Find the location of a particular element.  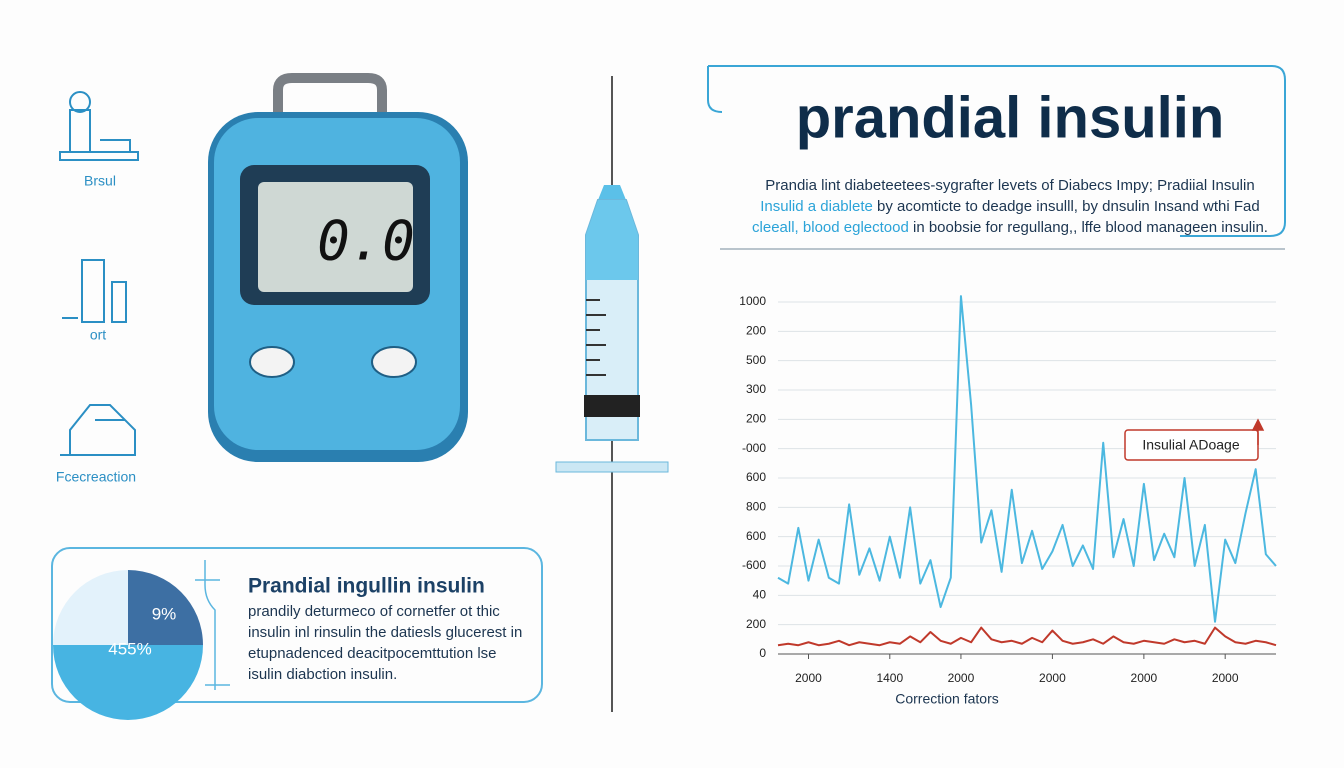

pie-card-title: Prandial ingullin insulin is located at coordinates (366, 586).